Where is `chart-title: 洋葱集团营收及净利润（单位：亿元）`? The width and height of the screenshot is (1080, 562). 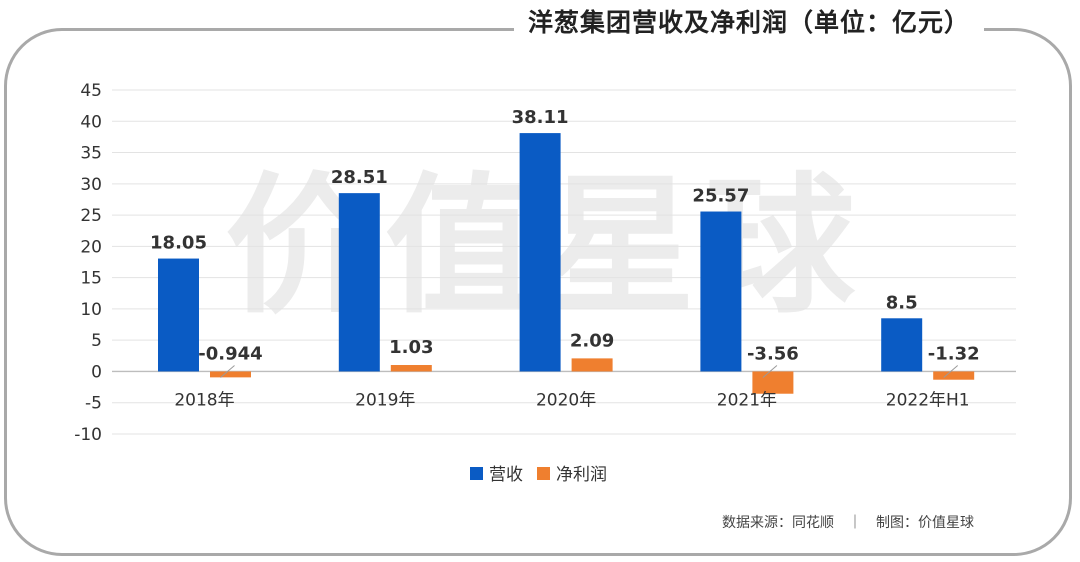
chart-title: 洋葱集团营收及净利润（单位：亿元） is located at coordinates (748, 22).